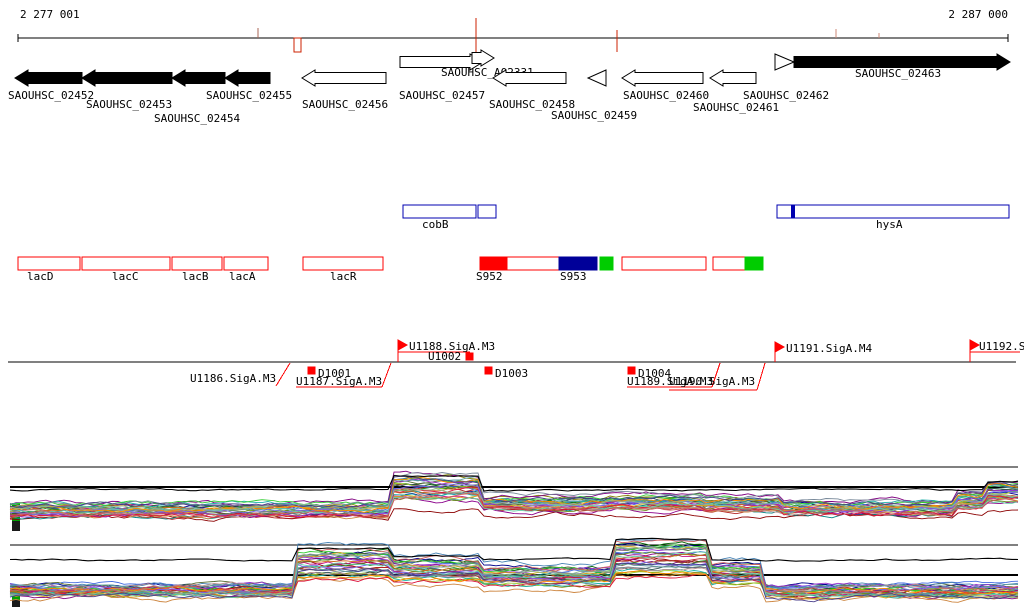  Describe the element at coordinates (513, 37) in the screenshot. I see `ruler-track` at that location.